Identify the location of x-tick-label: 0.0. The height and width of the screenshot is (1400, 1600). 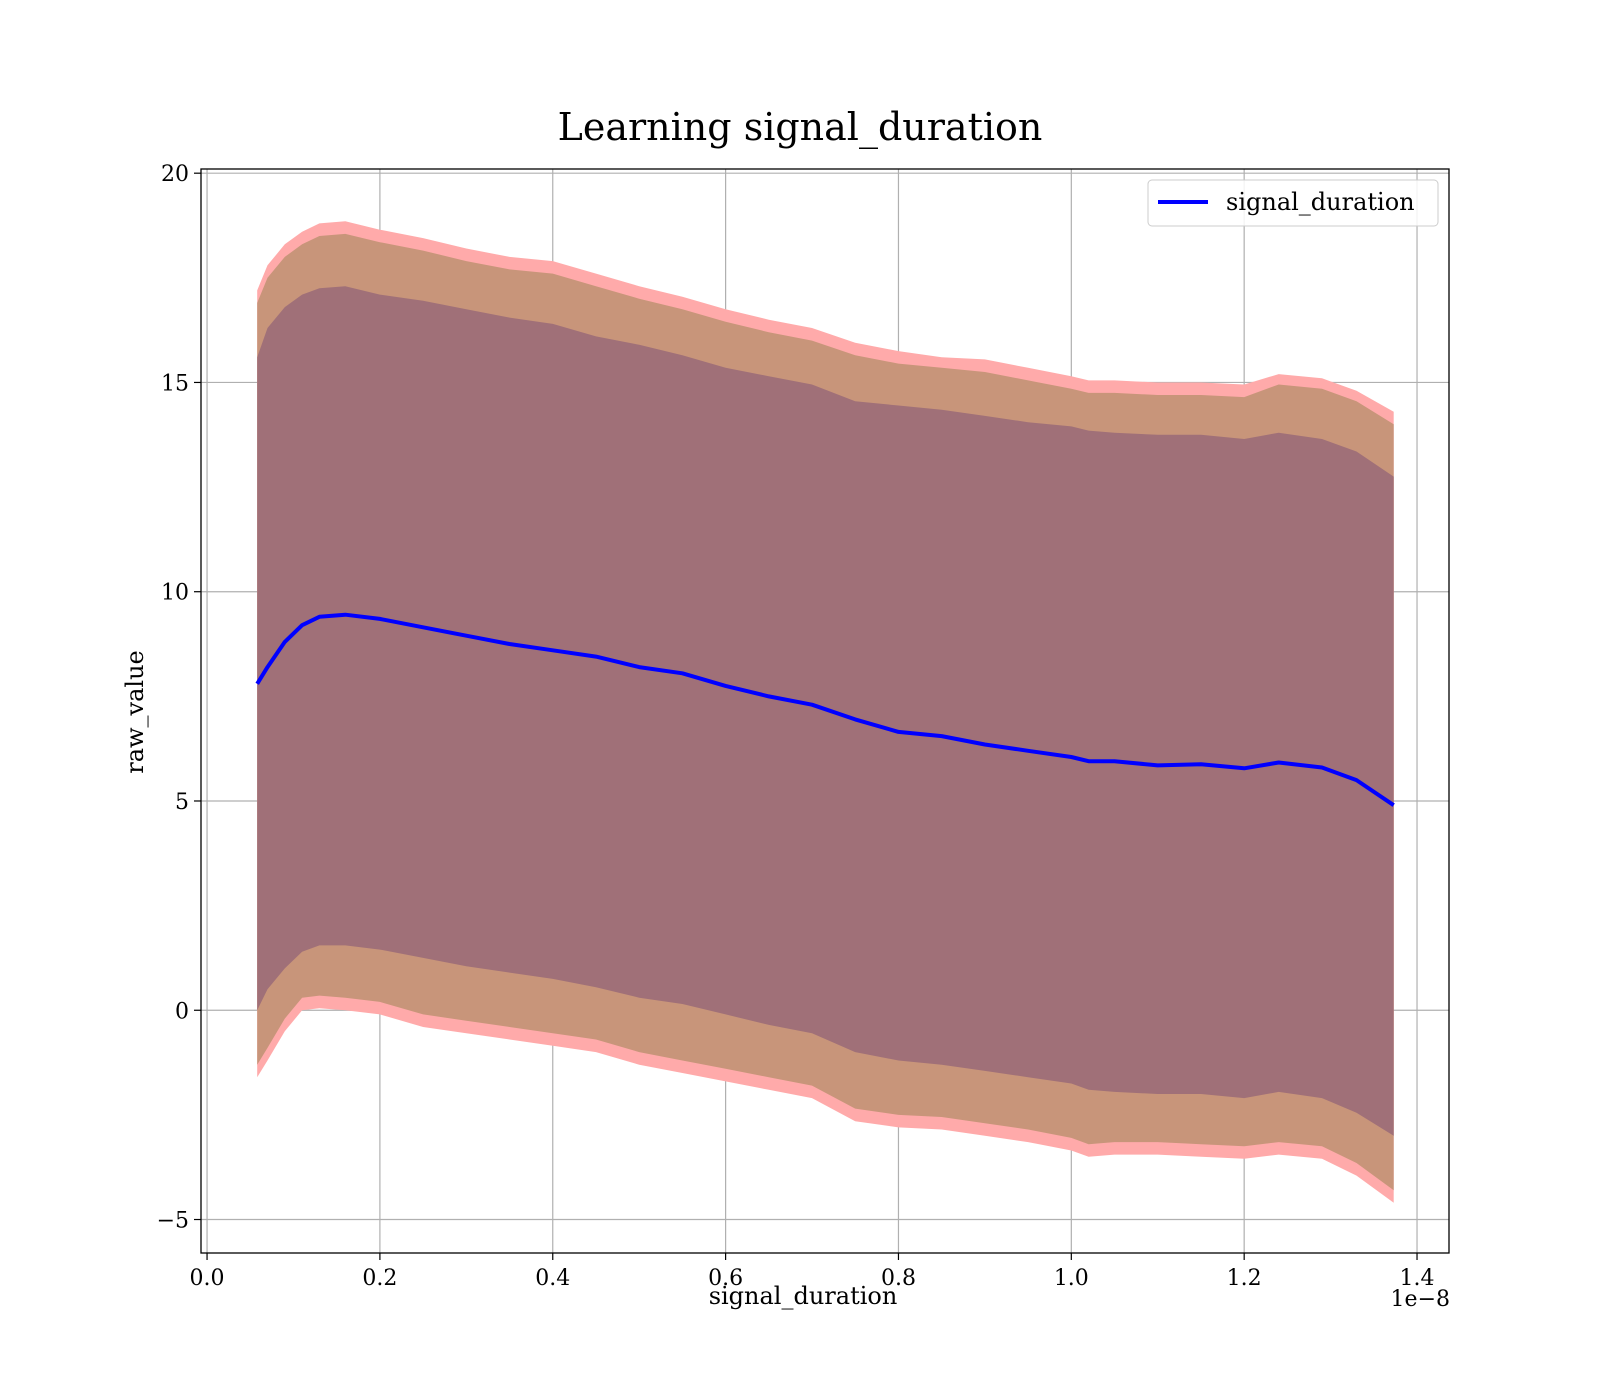
(207, 1278).